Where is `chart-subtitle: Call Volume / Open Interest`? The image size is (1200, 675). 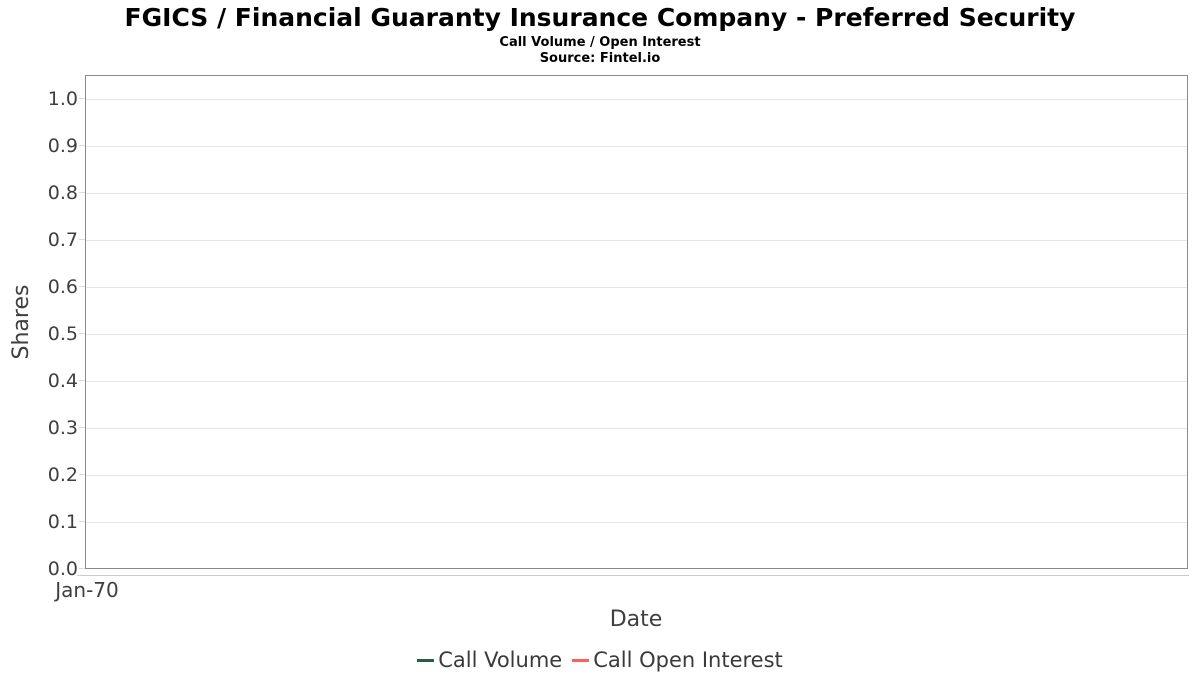
chart-subtitle: Call Volume / Open Interest is located at coordinates (600, 42).